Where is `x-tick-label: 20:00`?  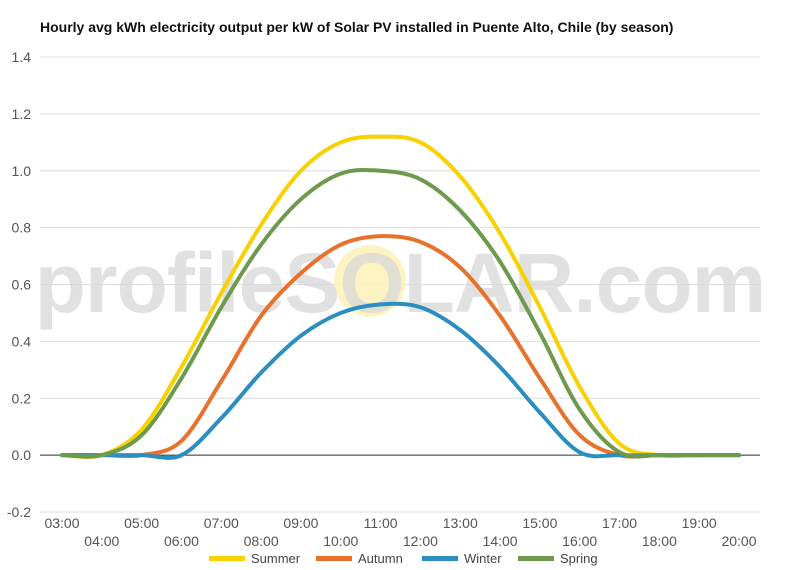
x-tick-label: 20:00 is located at coordinates (738, 541).